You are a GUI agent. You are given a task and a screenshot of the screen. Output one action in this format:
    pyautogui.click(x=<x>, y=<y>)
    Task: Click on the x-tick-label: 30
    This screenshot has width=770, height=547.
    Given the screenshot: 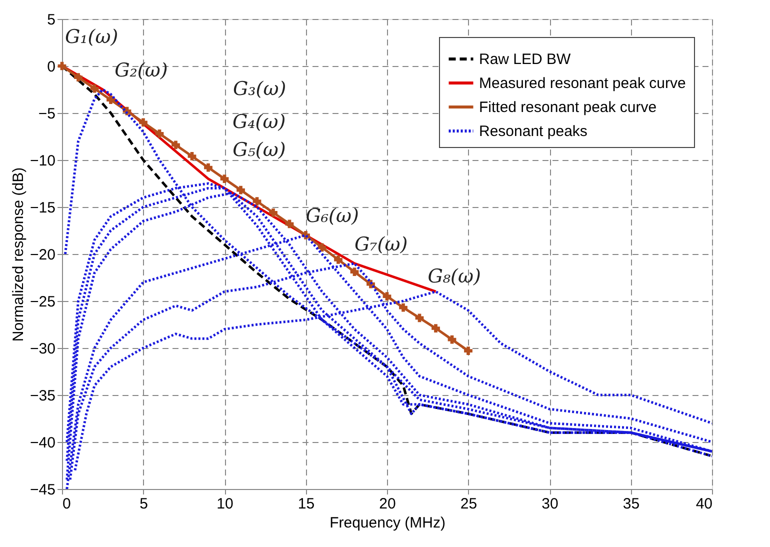 What is the action you would take?
    pyautogui.click(x=550, y=504)
    